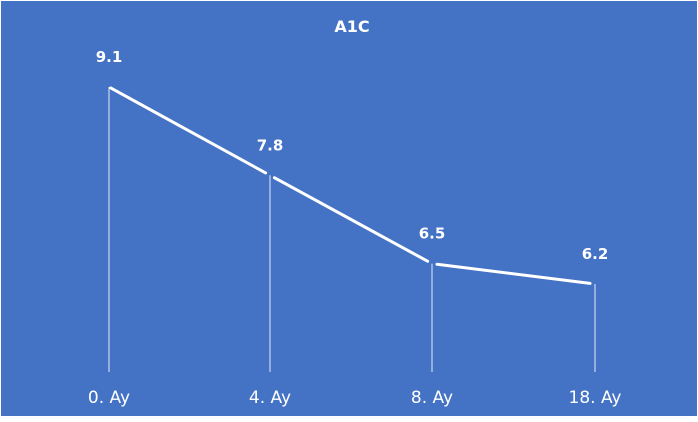 Image resolution: width=698 pixels, height=422 pixels. Describe the element at coordinates (270, 145) in the screenshot. I see `data-label-1: 7.8` at that location.